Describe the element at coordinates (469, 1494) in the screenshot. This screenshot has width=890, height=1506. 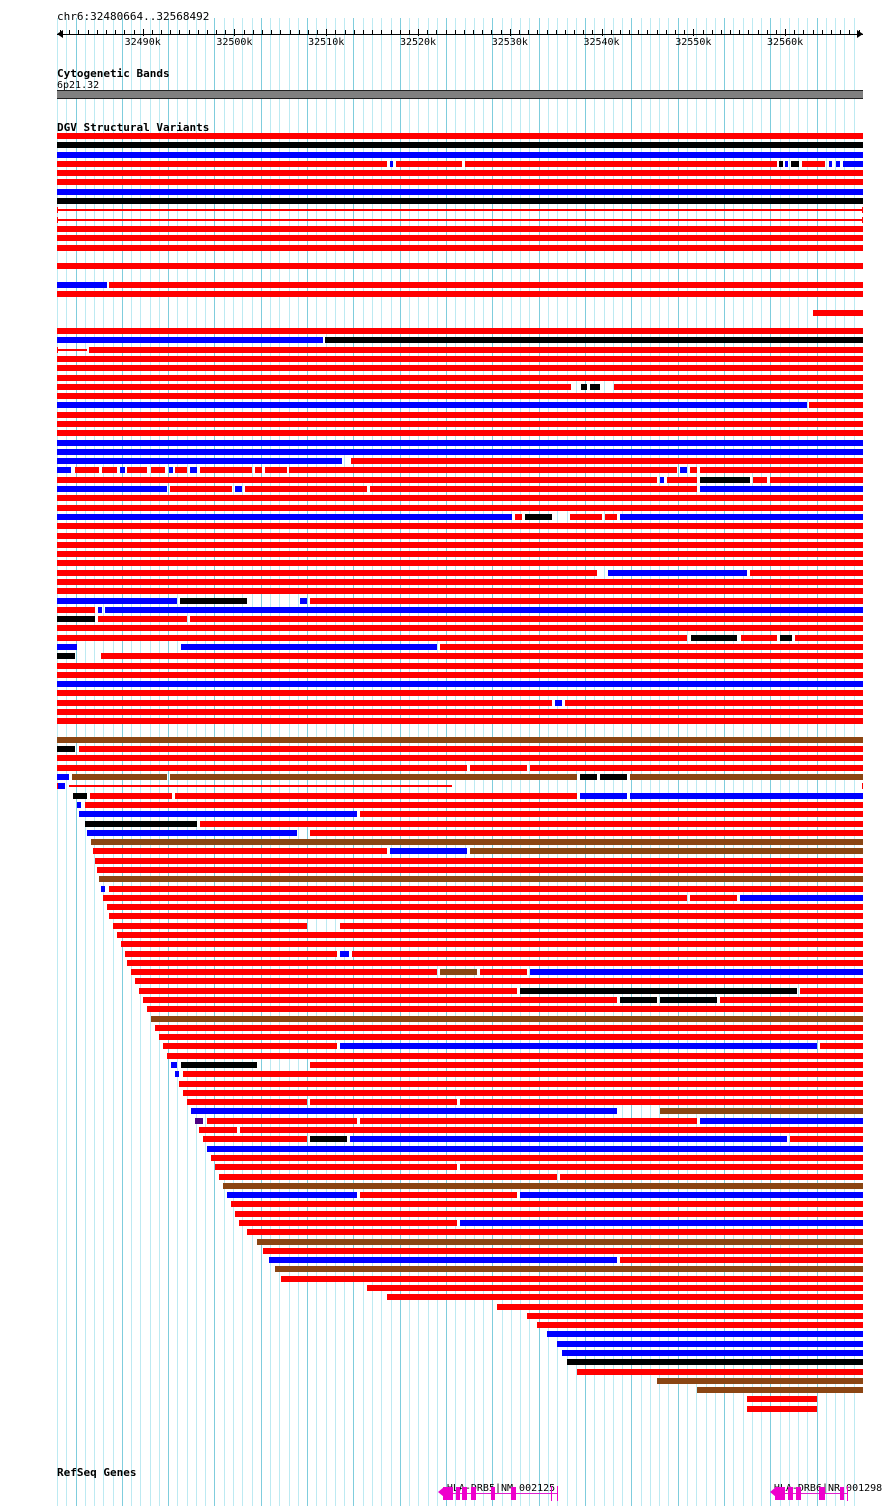
I see `gene-model: HLA-DRB6|NR_001298` at that location.